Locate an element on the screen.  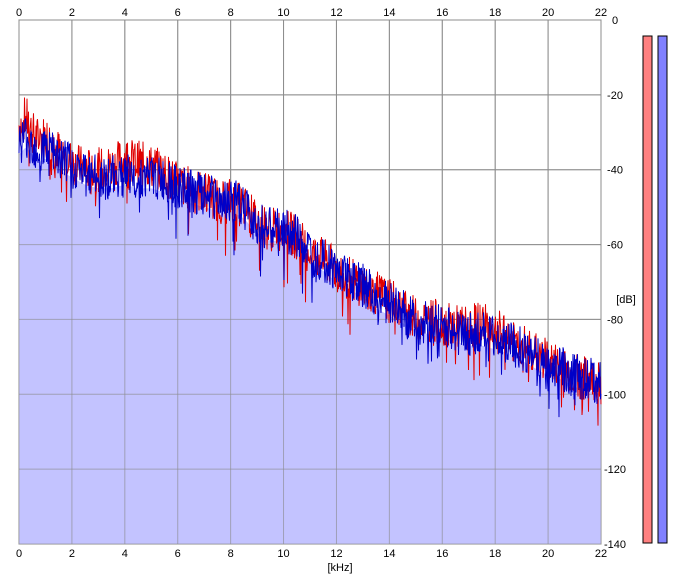
x-tick-label-bottom: 8 is located at coordinates (231, 554).